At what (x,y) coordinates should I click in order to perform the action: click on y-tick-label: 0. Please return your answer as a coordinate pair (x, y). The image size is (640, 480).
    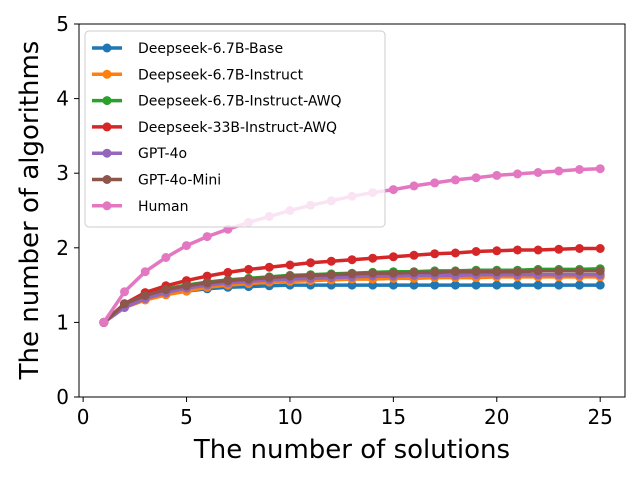
    Looking at the image, I should click on (62, 397).